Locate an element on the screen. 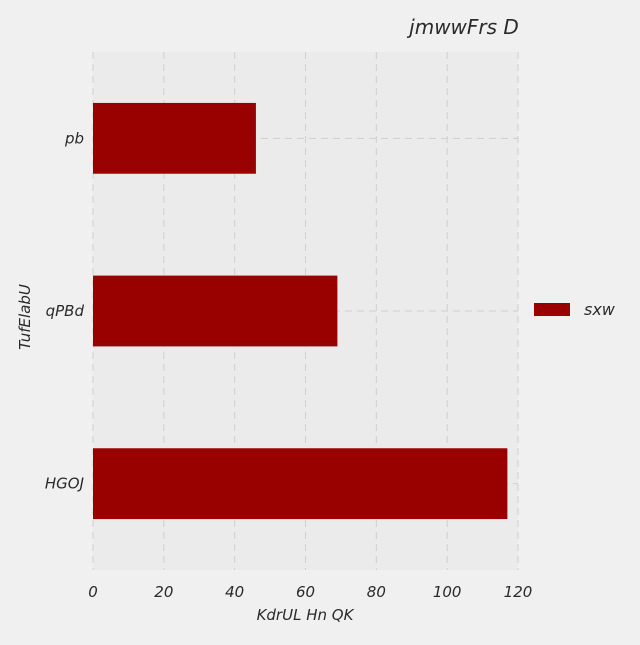 Image resolution: width=640 pixels, height=645 pixels. bar-pb is located at coordinates (174, 138).